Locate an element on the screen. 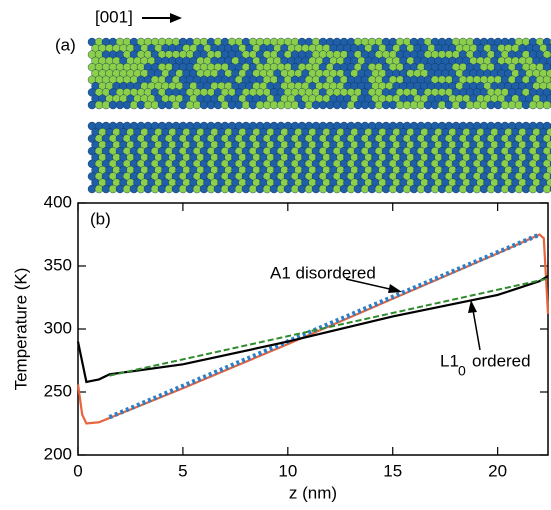  x-axis-label: z (nm) is located at coordinates (313, 492).